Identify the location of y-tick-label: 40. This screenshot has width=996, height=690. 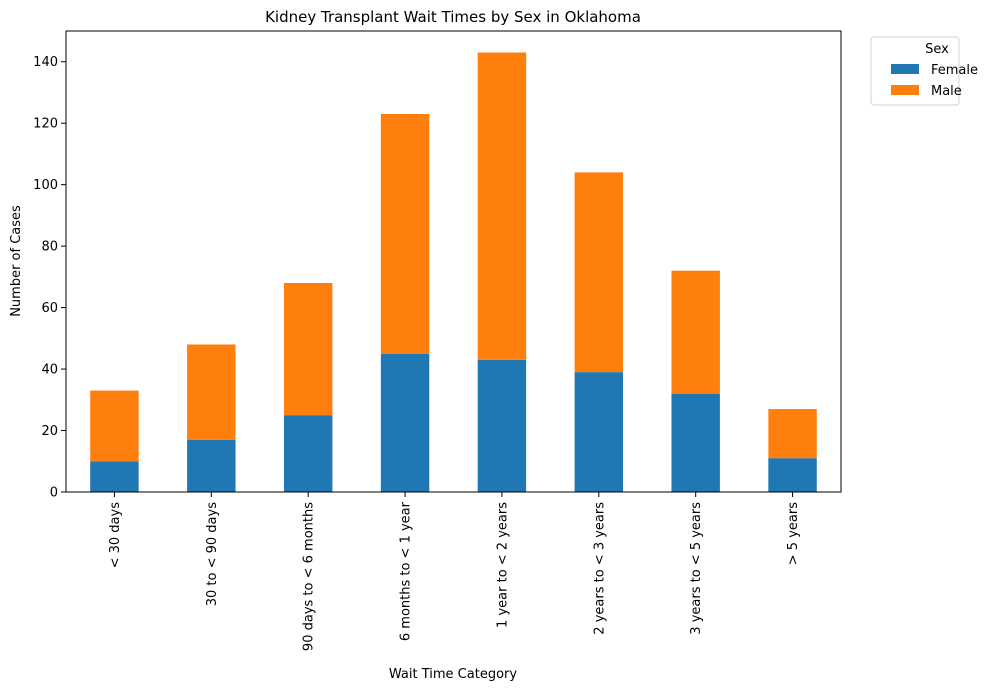
(49, 370).